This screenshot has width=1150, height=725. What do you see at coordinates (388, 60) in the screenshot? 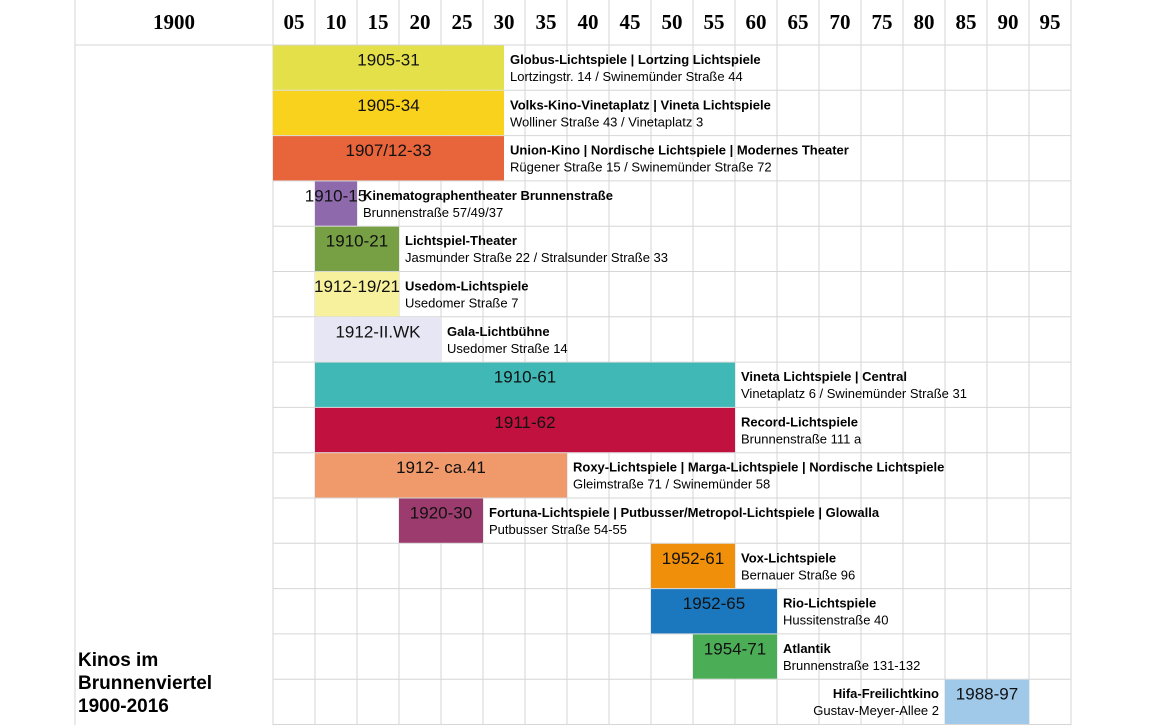
I see `bar-period-label: 1905-31` at bounding box center [388, 60].